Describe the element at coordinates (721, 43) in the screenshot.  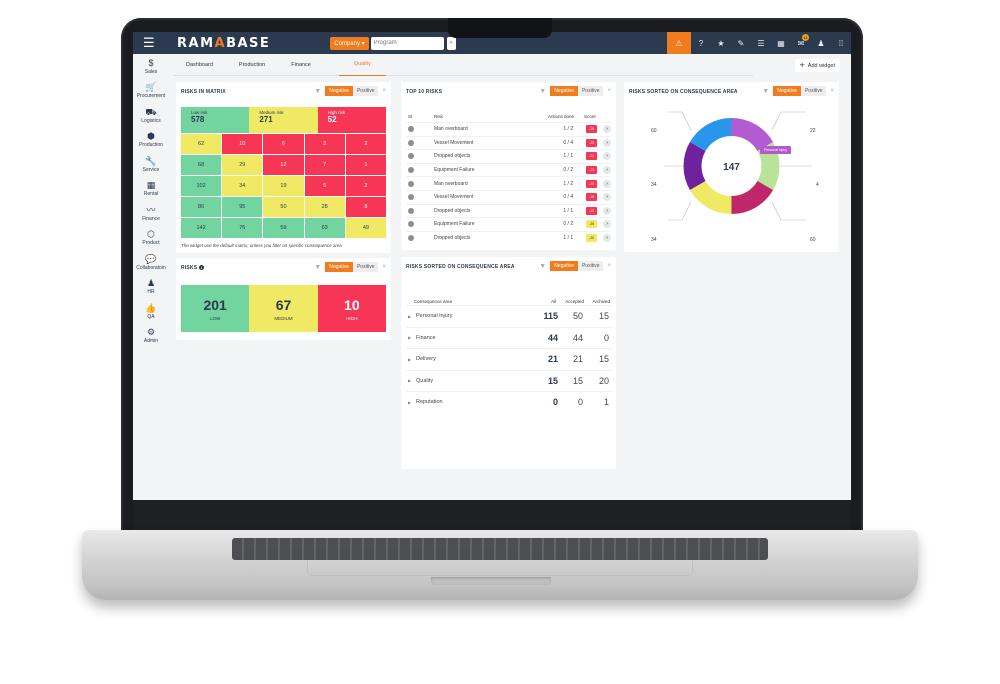
I see `star-icon: ★` at that location.